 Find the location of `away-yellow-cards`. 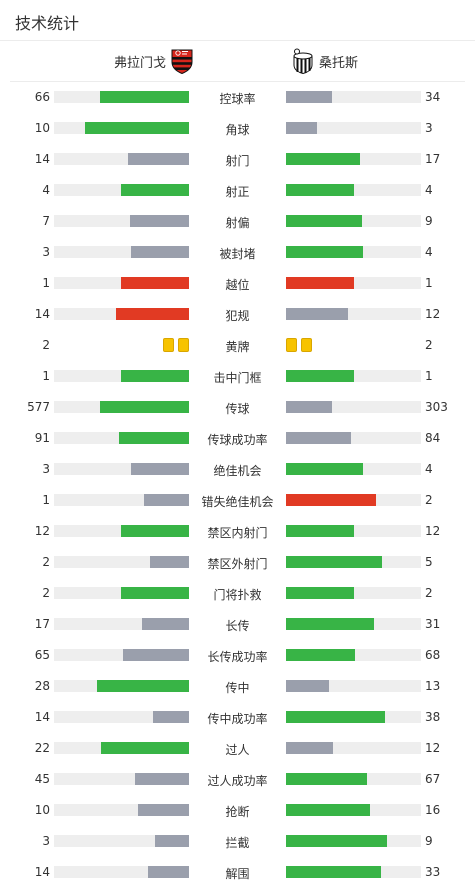

away-yellow-cards is located at coordinates (299, 345).